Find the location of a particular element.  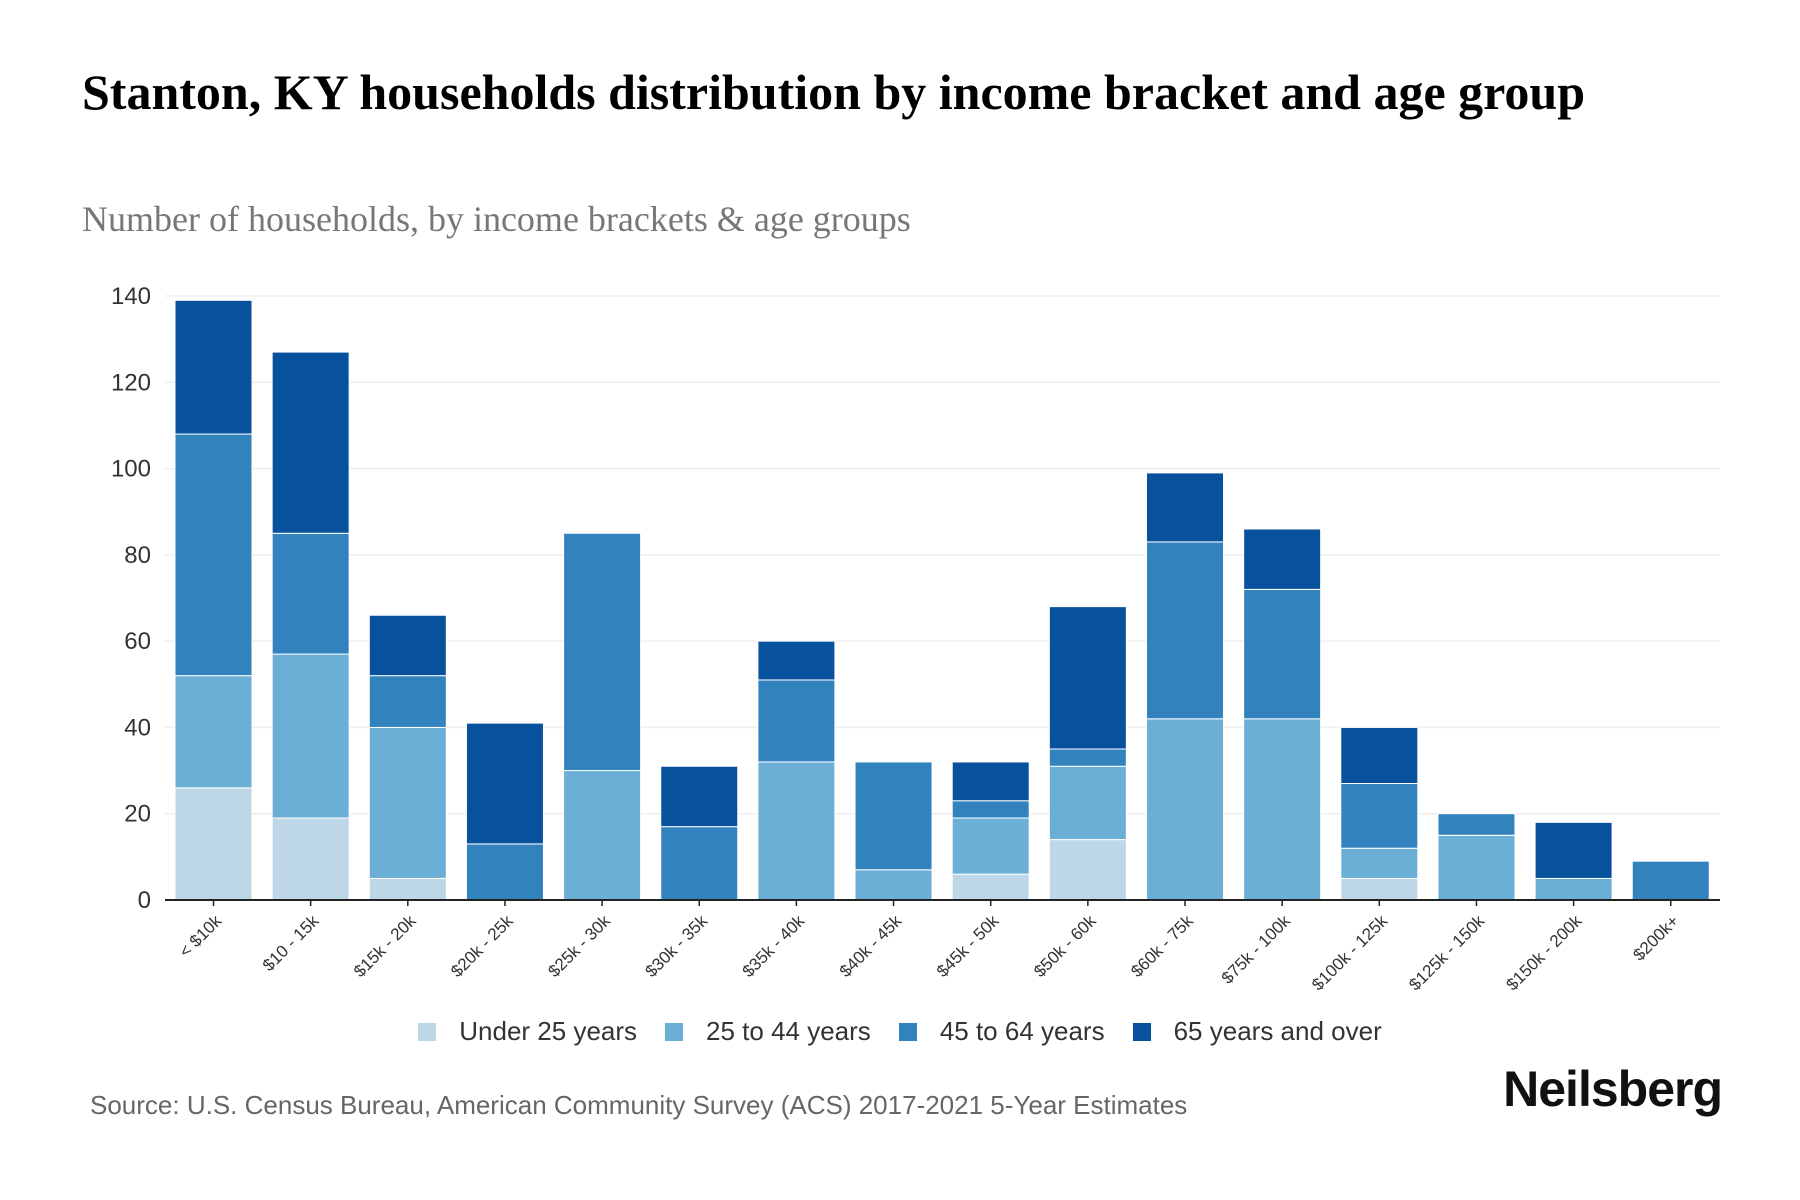

legend-item-25-44: 25 to 44 years is located at coordinates (768, 1031).